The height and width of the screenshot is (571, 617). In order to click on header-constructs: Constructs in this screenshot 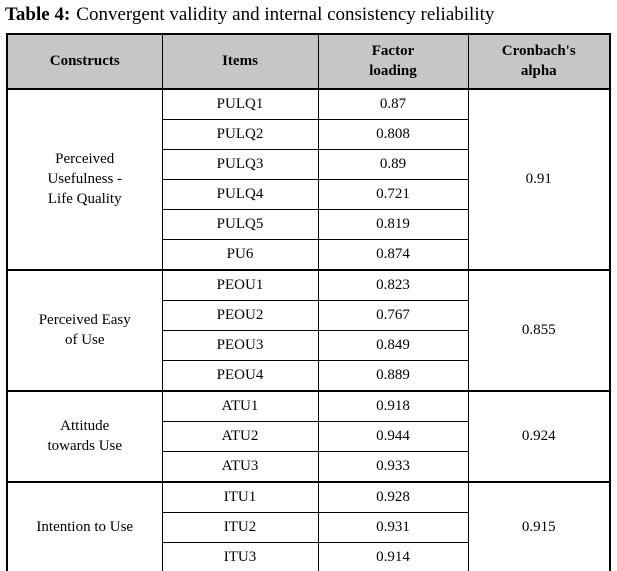, I will do `click(84, 61)`.